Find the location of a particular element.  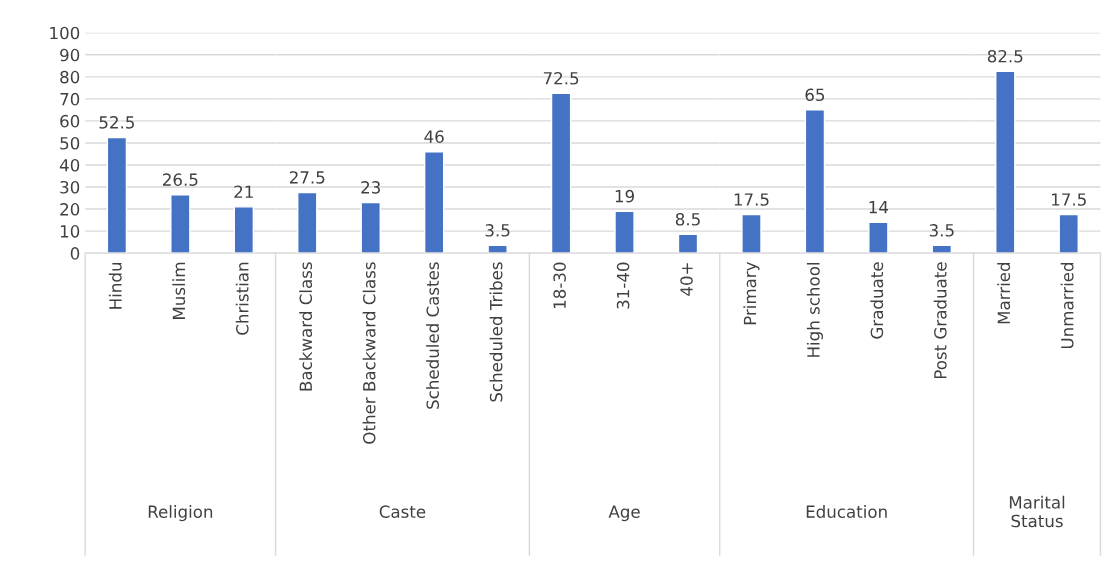

y-tick-label: 90 is located at coordinates (70, 55).